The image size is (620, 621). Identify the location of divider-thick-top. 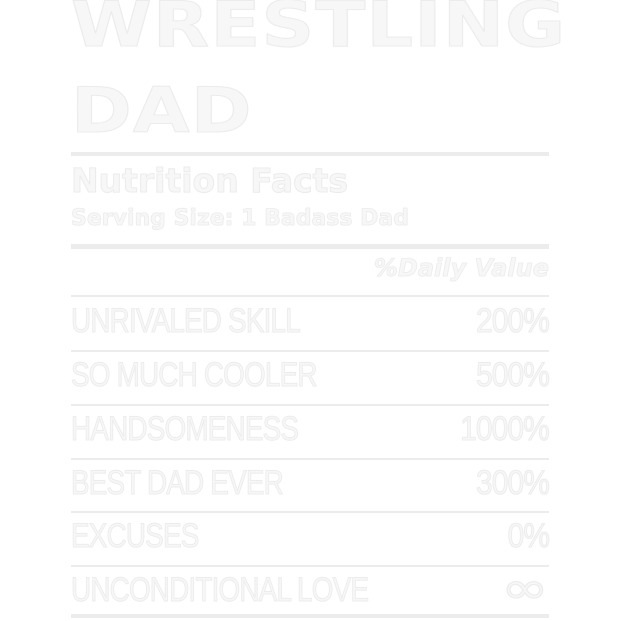
(310, 154).